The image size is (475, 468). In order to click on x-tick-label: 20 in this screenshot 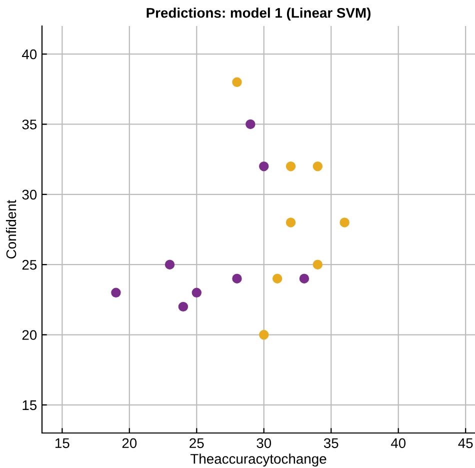, I will do `click(129, 443)`.